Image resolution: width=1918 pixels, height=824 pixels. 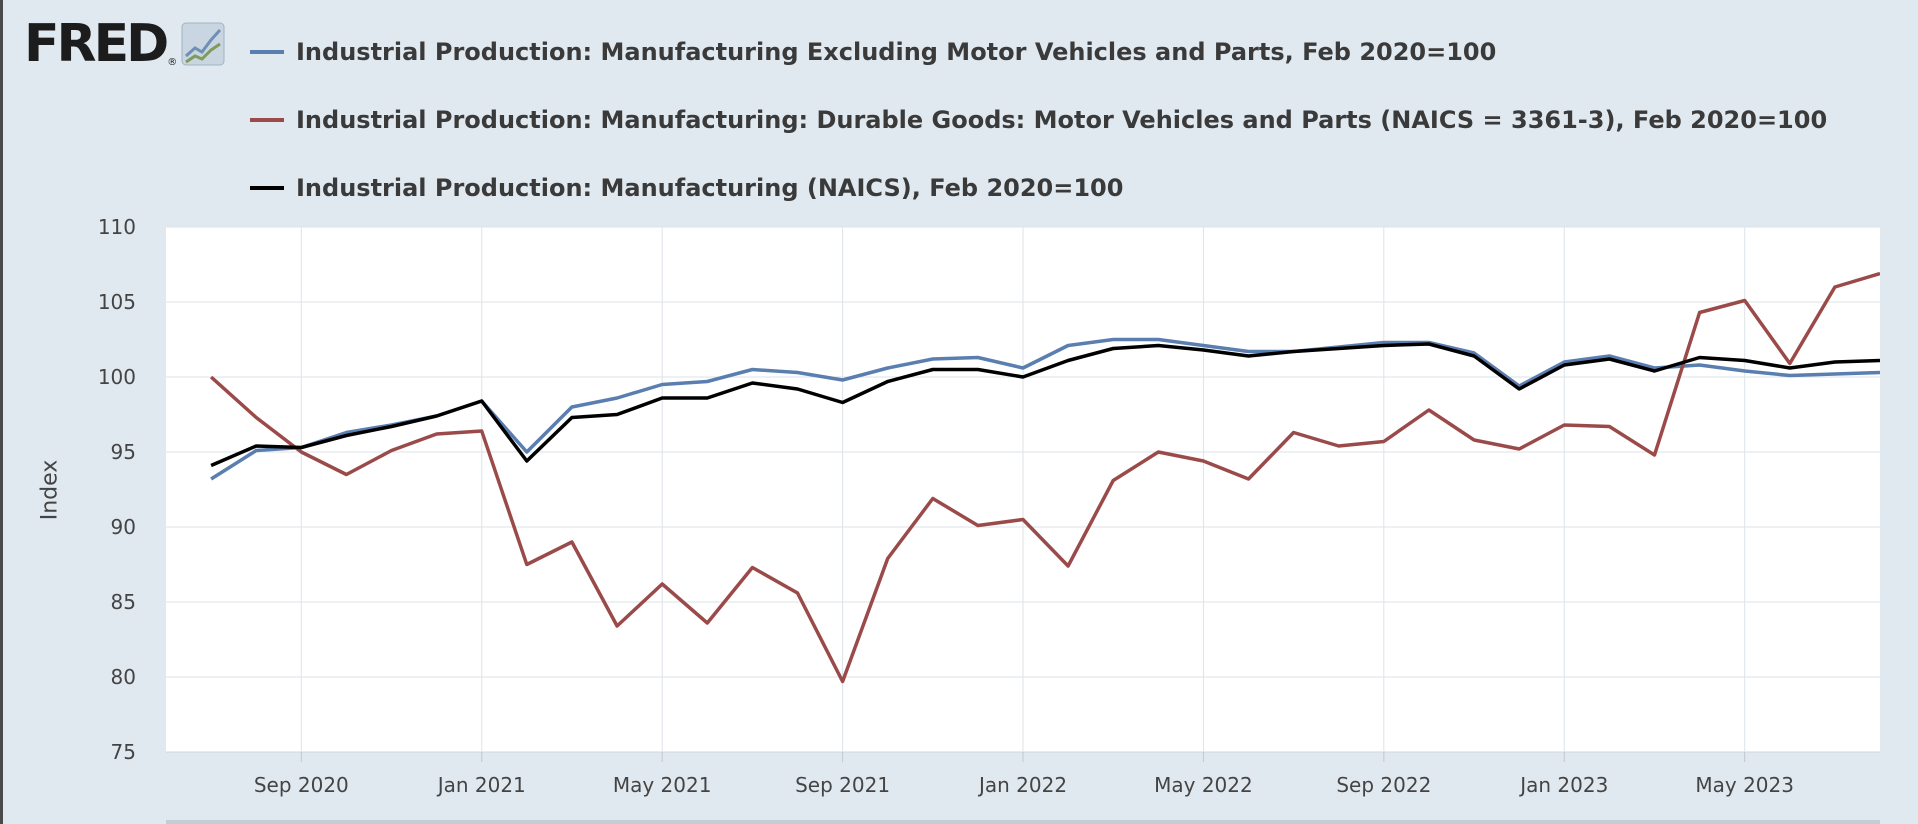 What do you see at coordinates (117, 302) in the screenshot?
I see `y-tick-label: 105` at bounding box center [117, 302].